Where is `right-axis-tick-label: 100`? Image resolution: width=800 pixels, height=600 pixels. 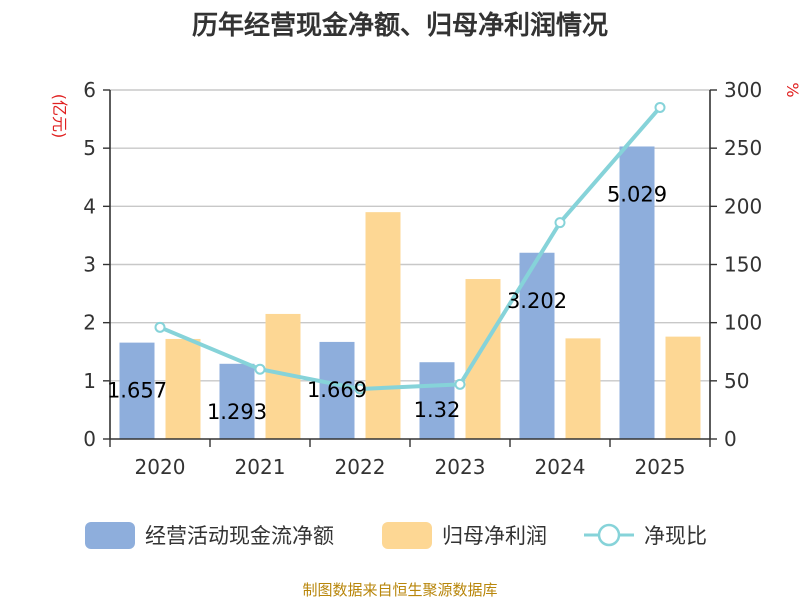
right-axis-tick-label: 100 is located at coordinates (743, 323).